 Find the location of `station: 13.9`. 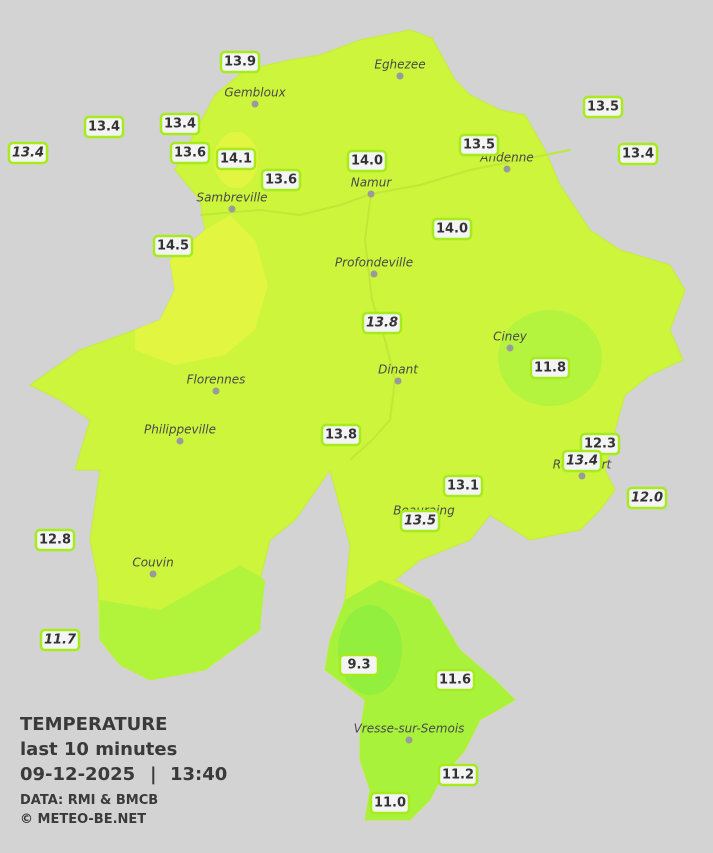

station: 13.9 is located at coordinates (240, 62).